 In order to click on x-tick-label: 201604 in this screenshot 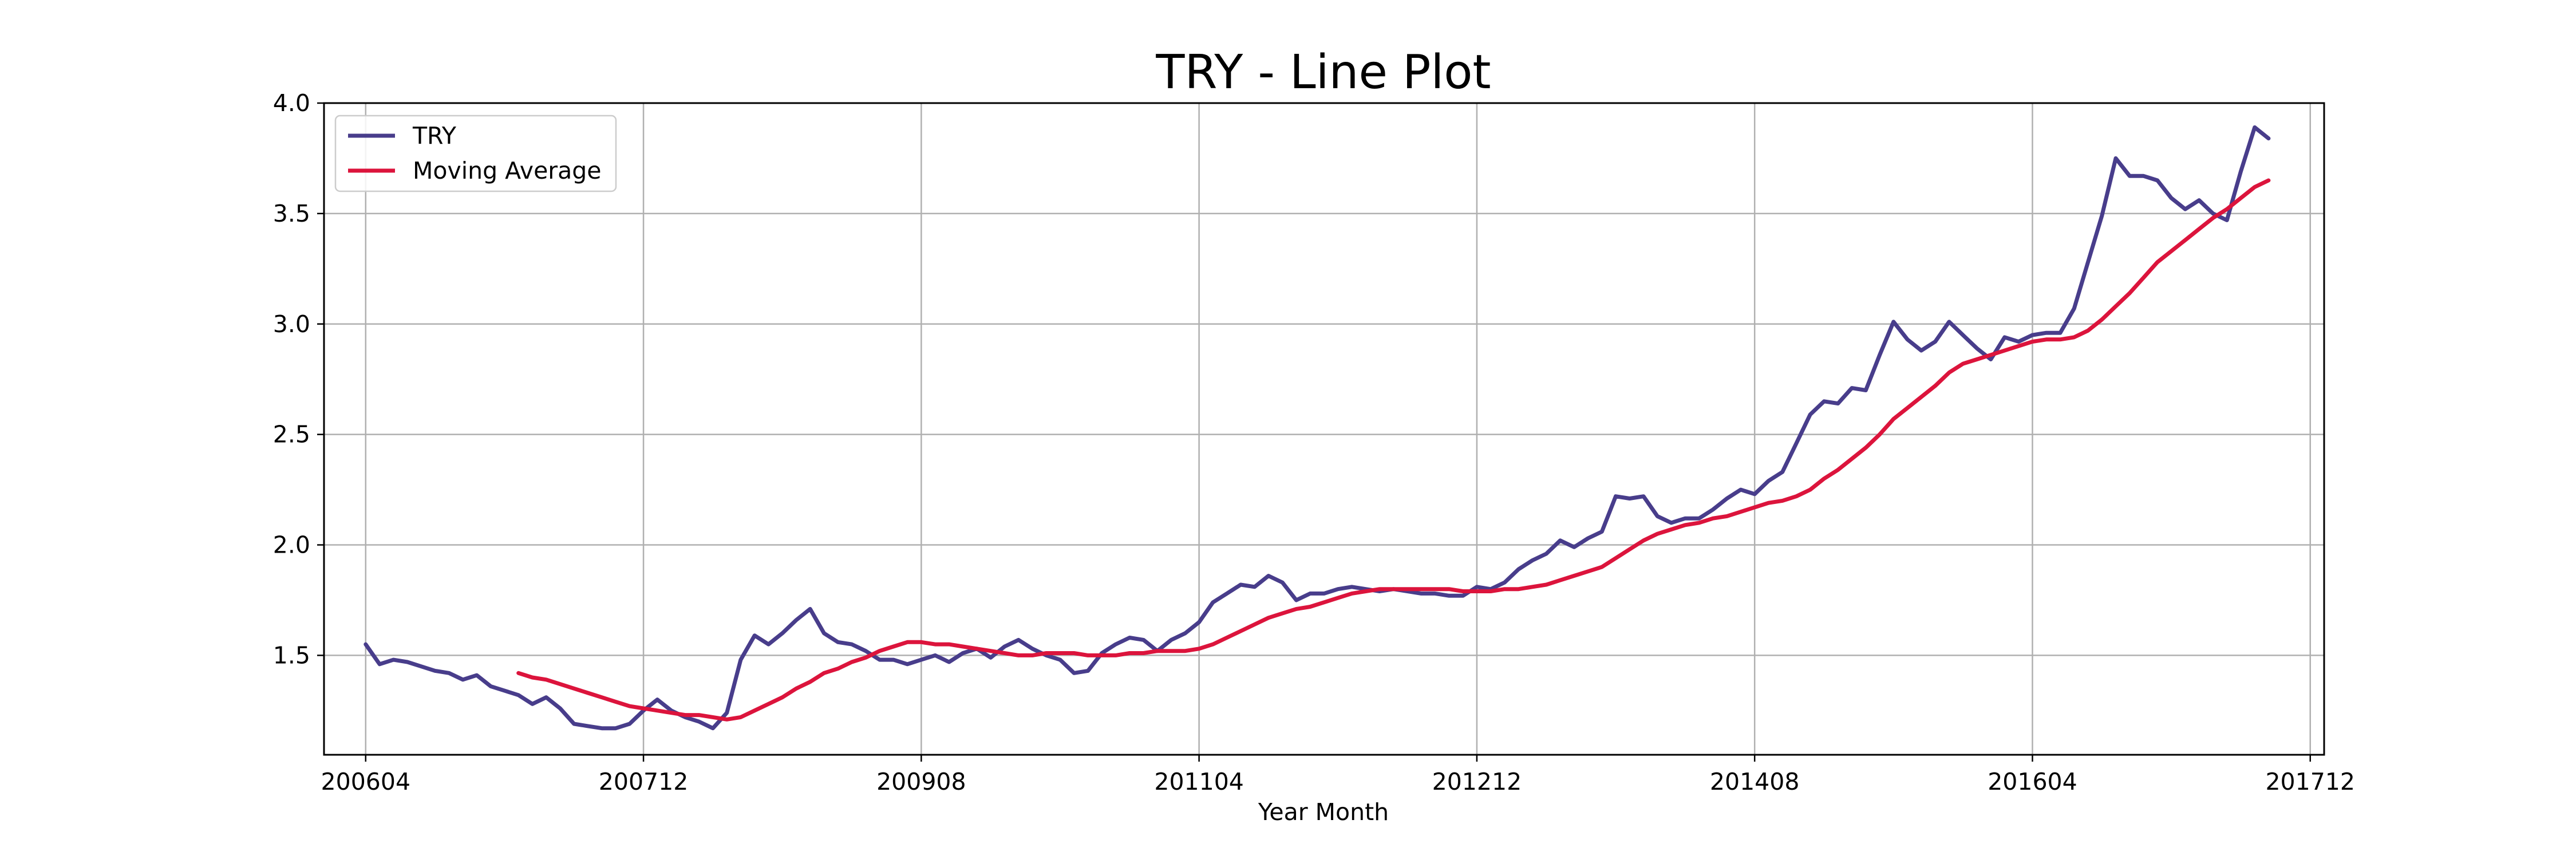, I will do `click(2032, 781)`.